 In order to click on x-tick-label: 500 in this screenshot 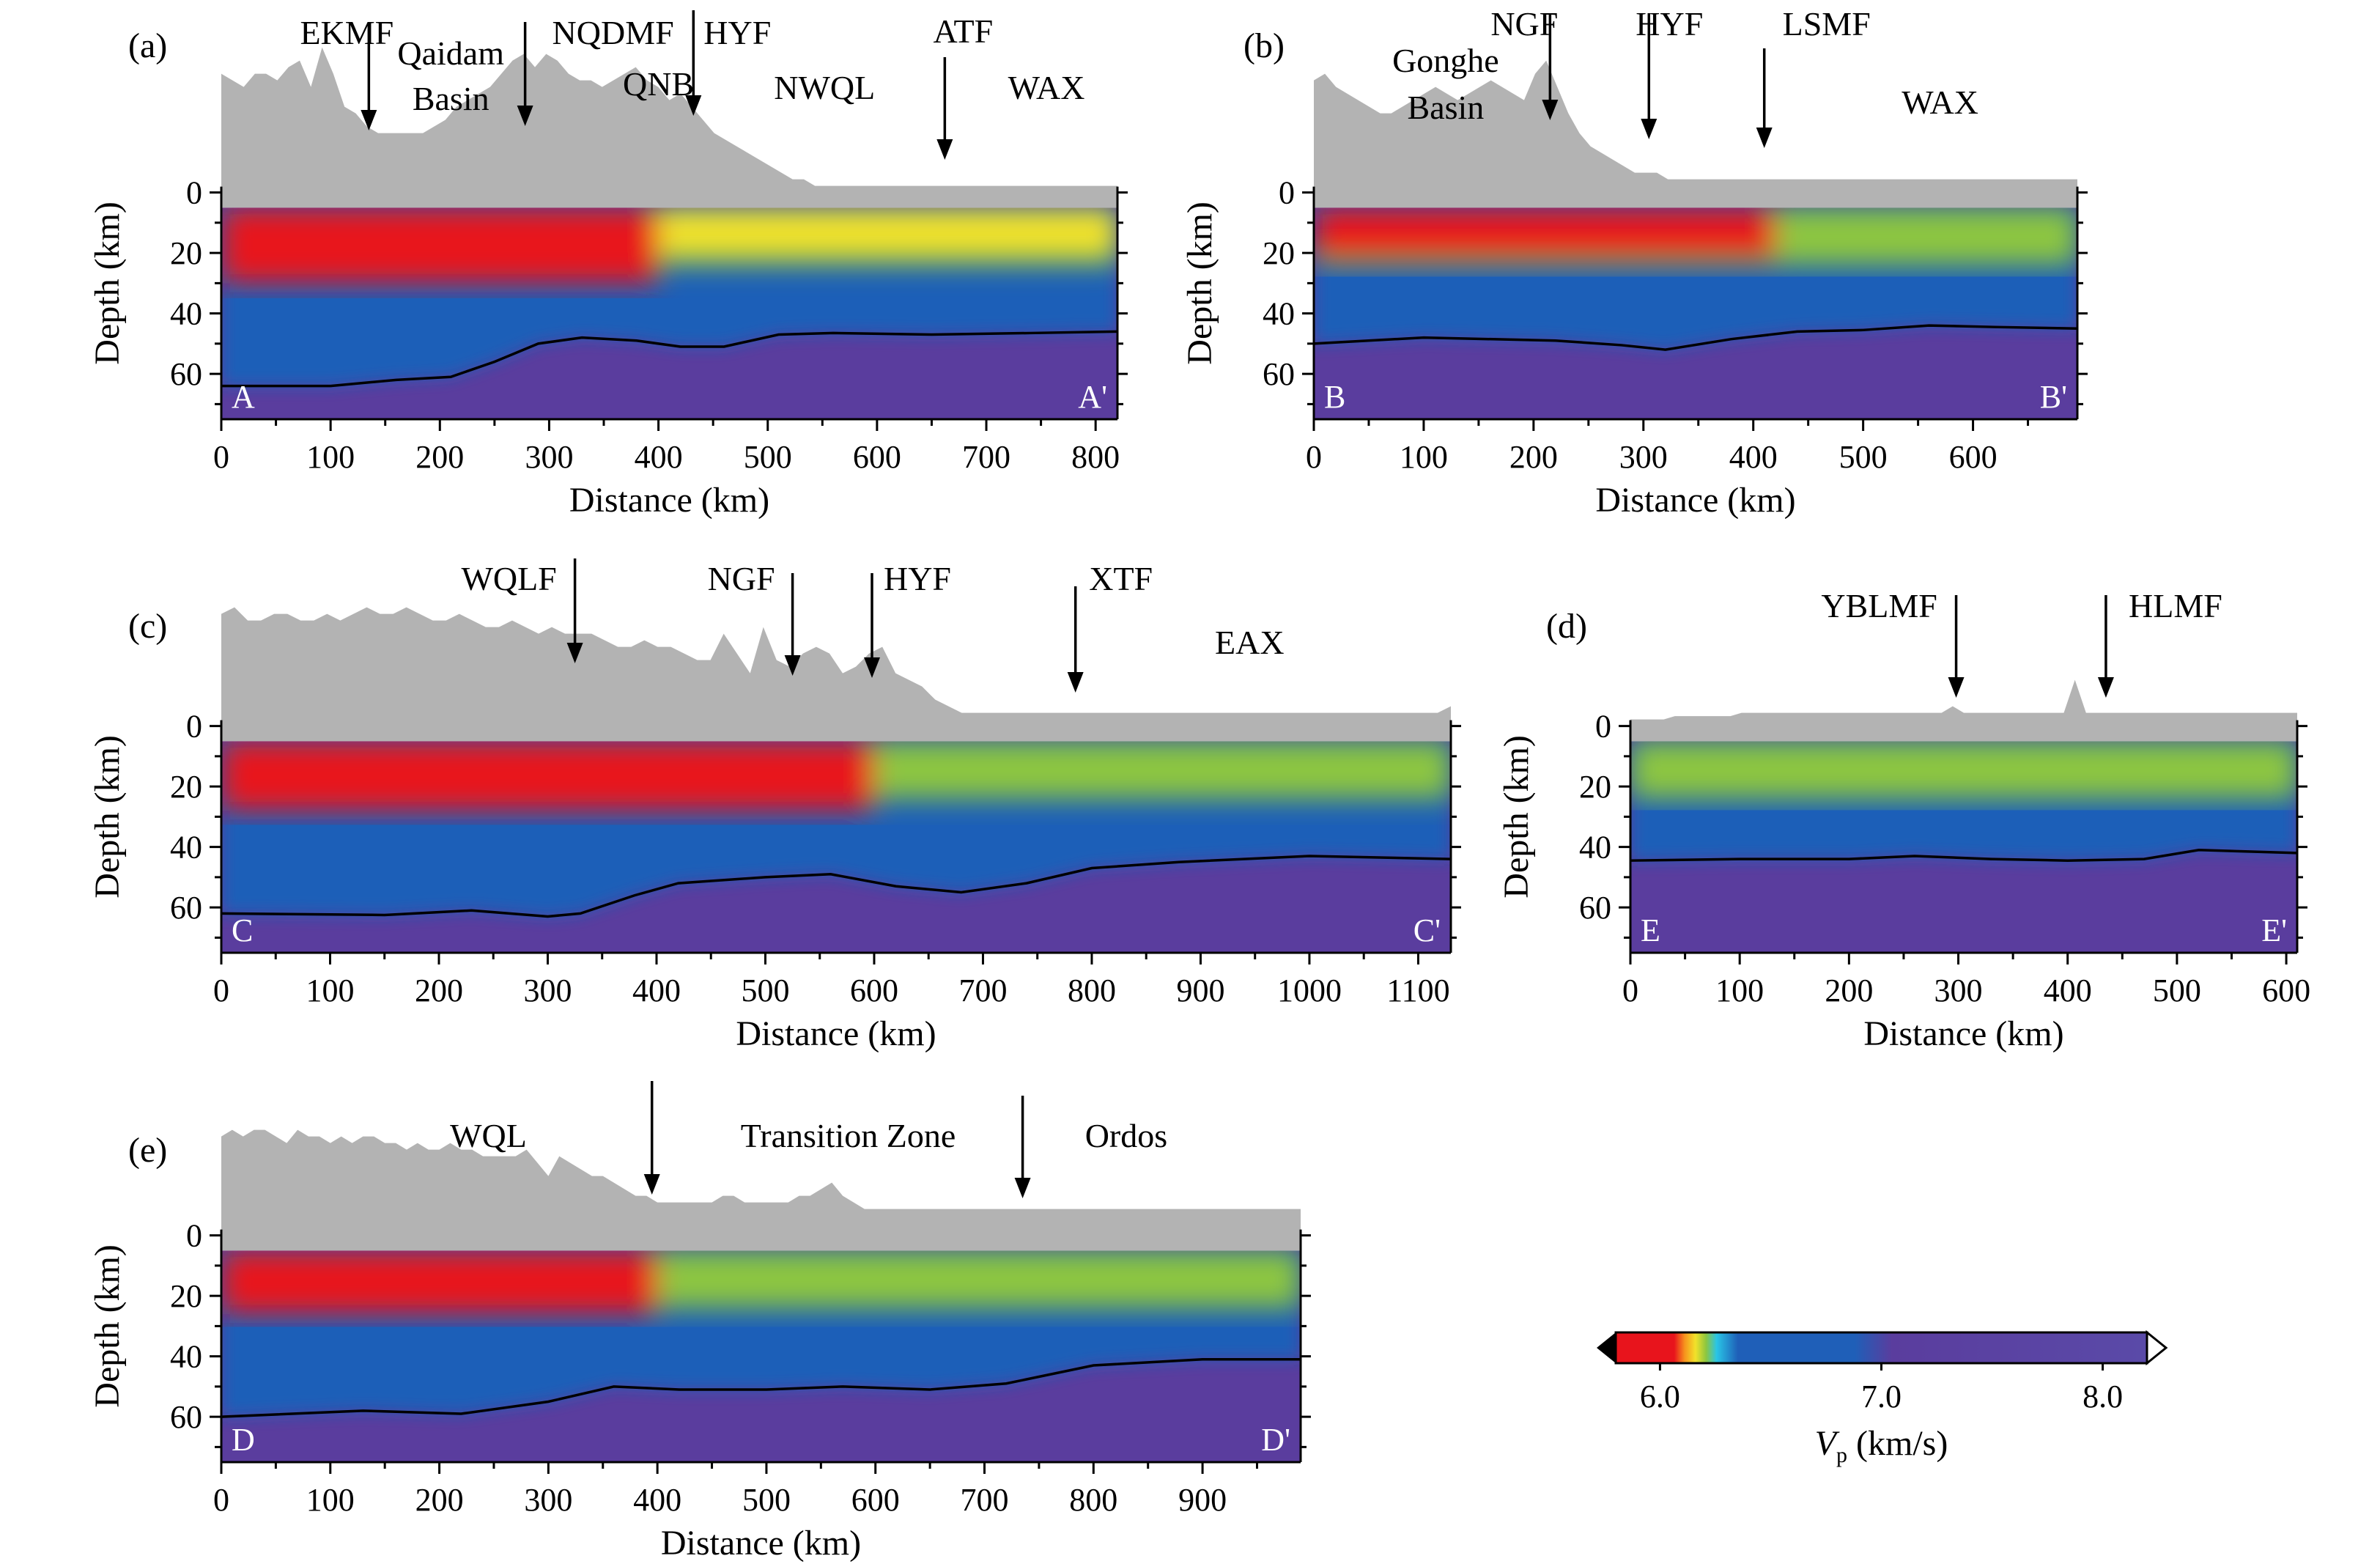, I will do `click(1863, 457)`.